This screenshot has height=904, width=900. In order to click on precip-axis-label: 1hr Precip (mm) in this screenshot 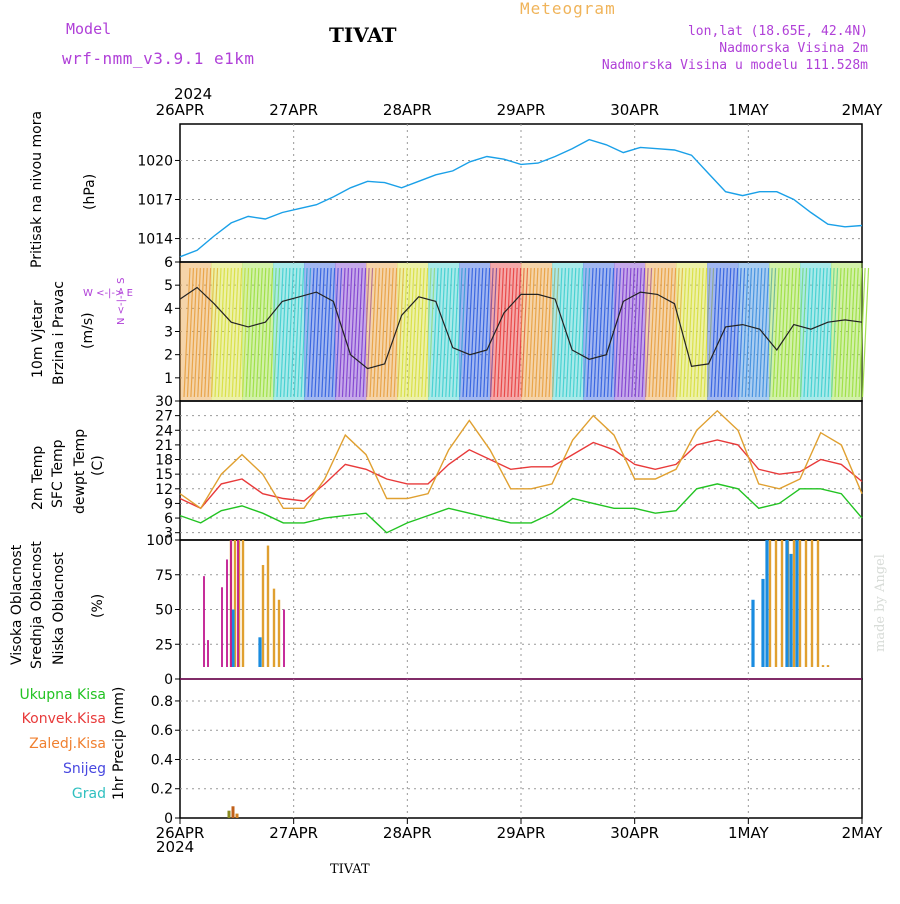, I will do `click(119, 743)`.